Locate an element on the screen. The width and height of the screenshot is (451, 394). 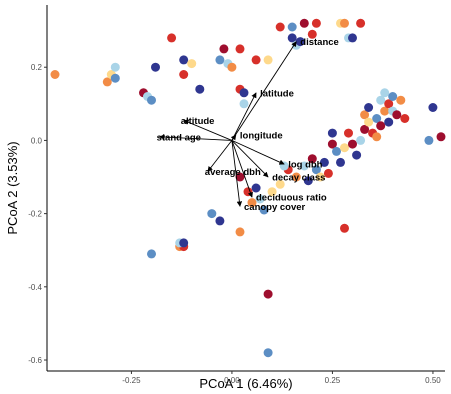
x-tick-label: 0.50 is located at coordinates (433, 380).